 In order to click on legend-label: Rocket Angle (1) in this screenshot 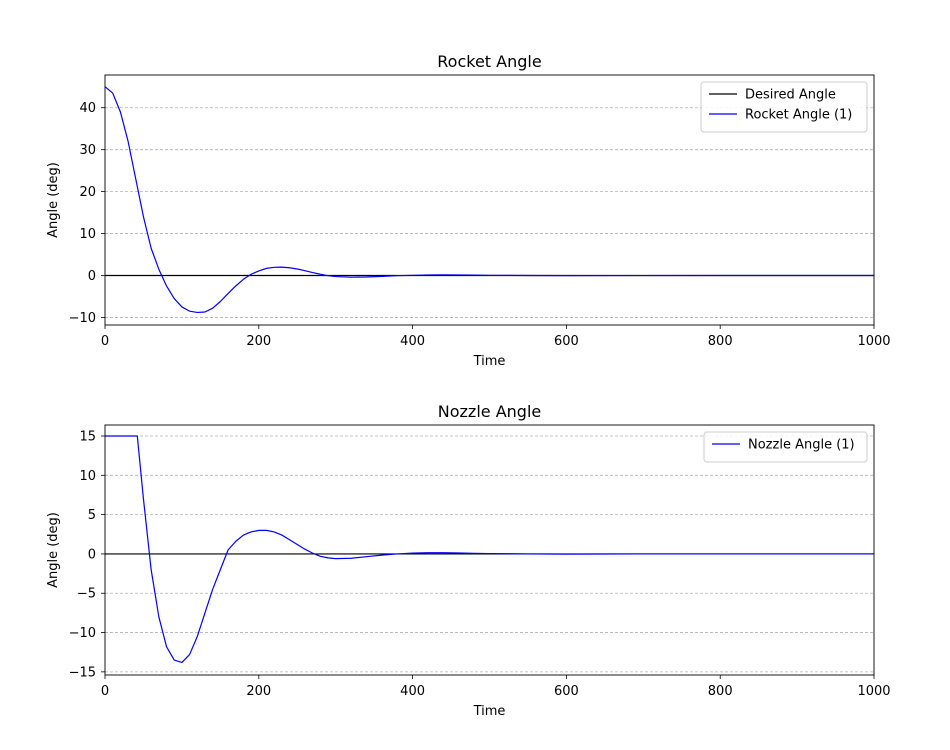, I will do `click(798, 115)`.